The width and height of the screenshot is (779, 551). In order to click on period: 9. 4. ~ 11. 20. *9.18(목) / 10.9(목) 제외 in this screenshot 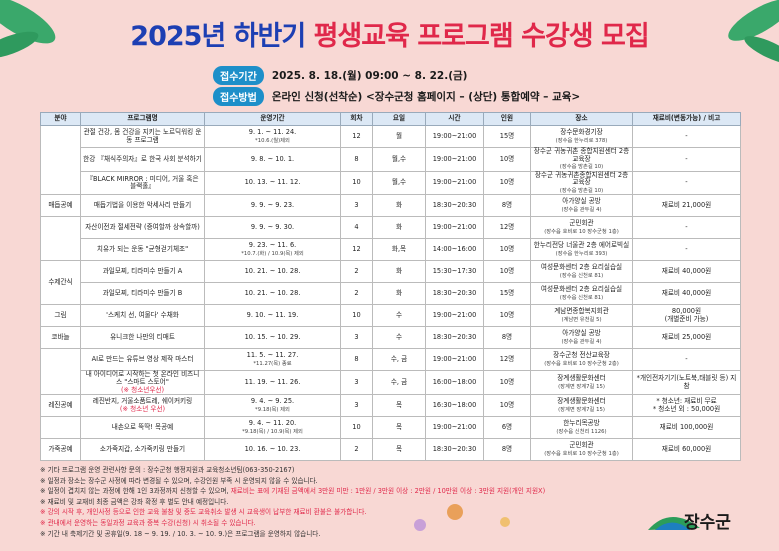, I will do `click(272, 428)`.